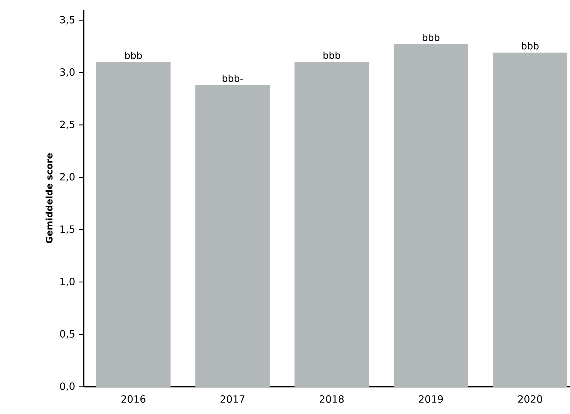  Describe the element at coordinates (431, 400) in the screenshot. I see `x-tick-label: 2019` at that location.